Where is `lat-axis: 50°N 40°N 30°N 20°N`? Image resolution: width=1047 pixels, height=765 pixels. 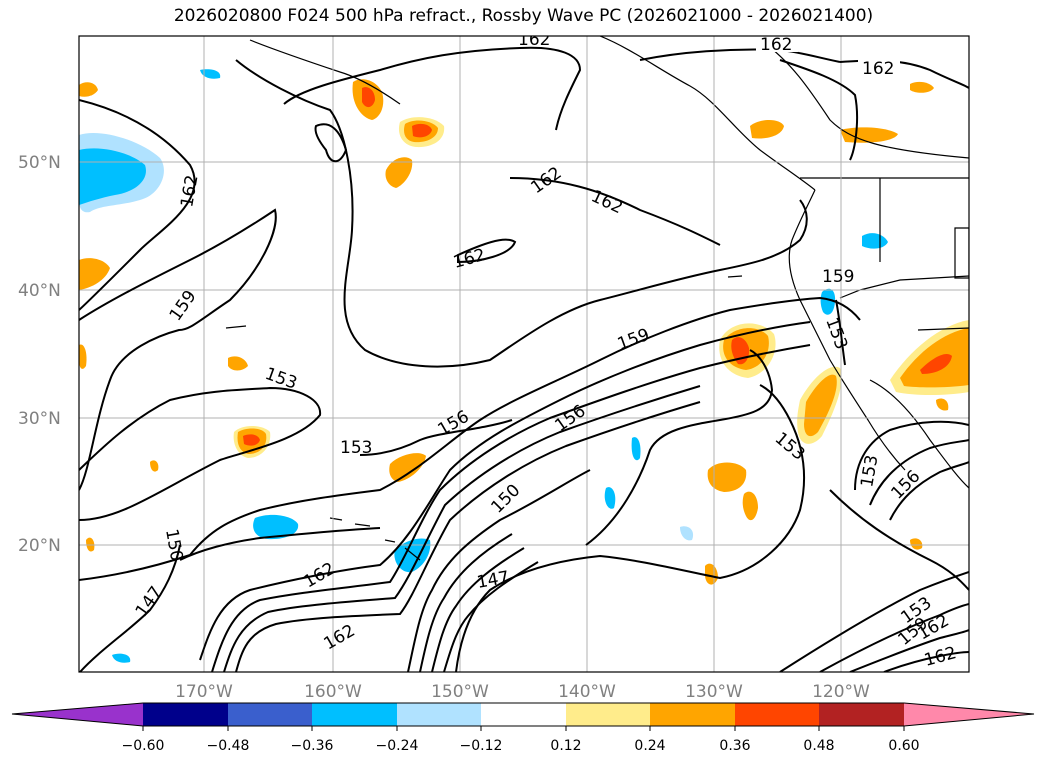 lat-axis: 50°N 40°N 30°N 20°N is located at coordinates (39, 354).